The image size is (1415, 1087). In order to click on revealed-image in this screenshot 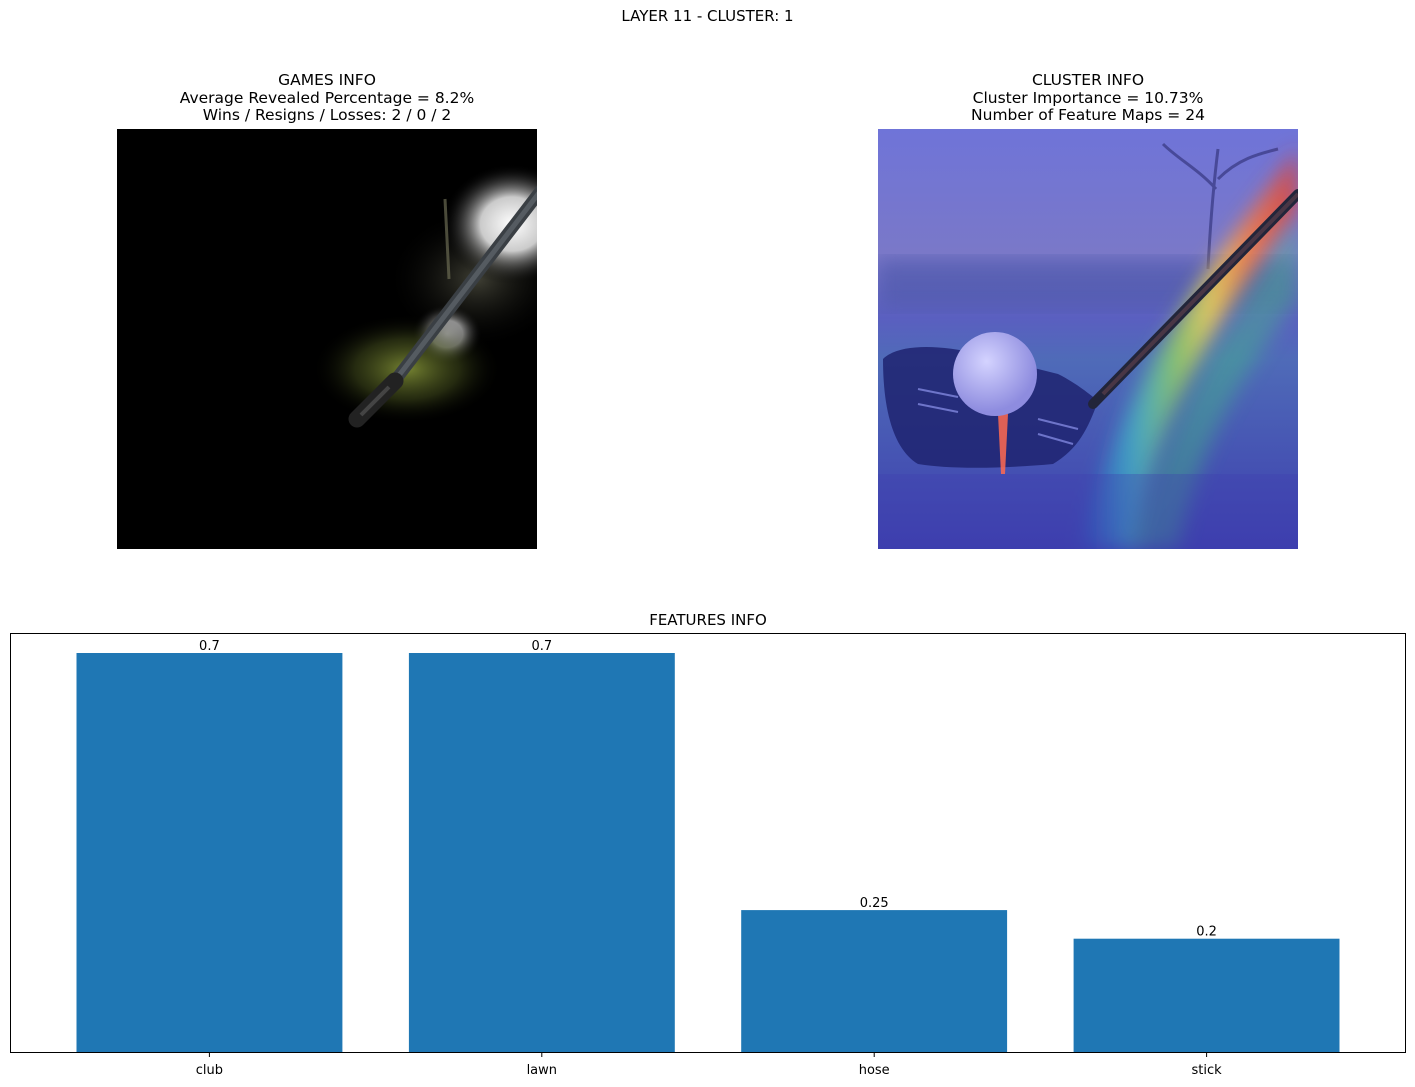, I will do `click(327, 339)`.